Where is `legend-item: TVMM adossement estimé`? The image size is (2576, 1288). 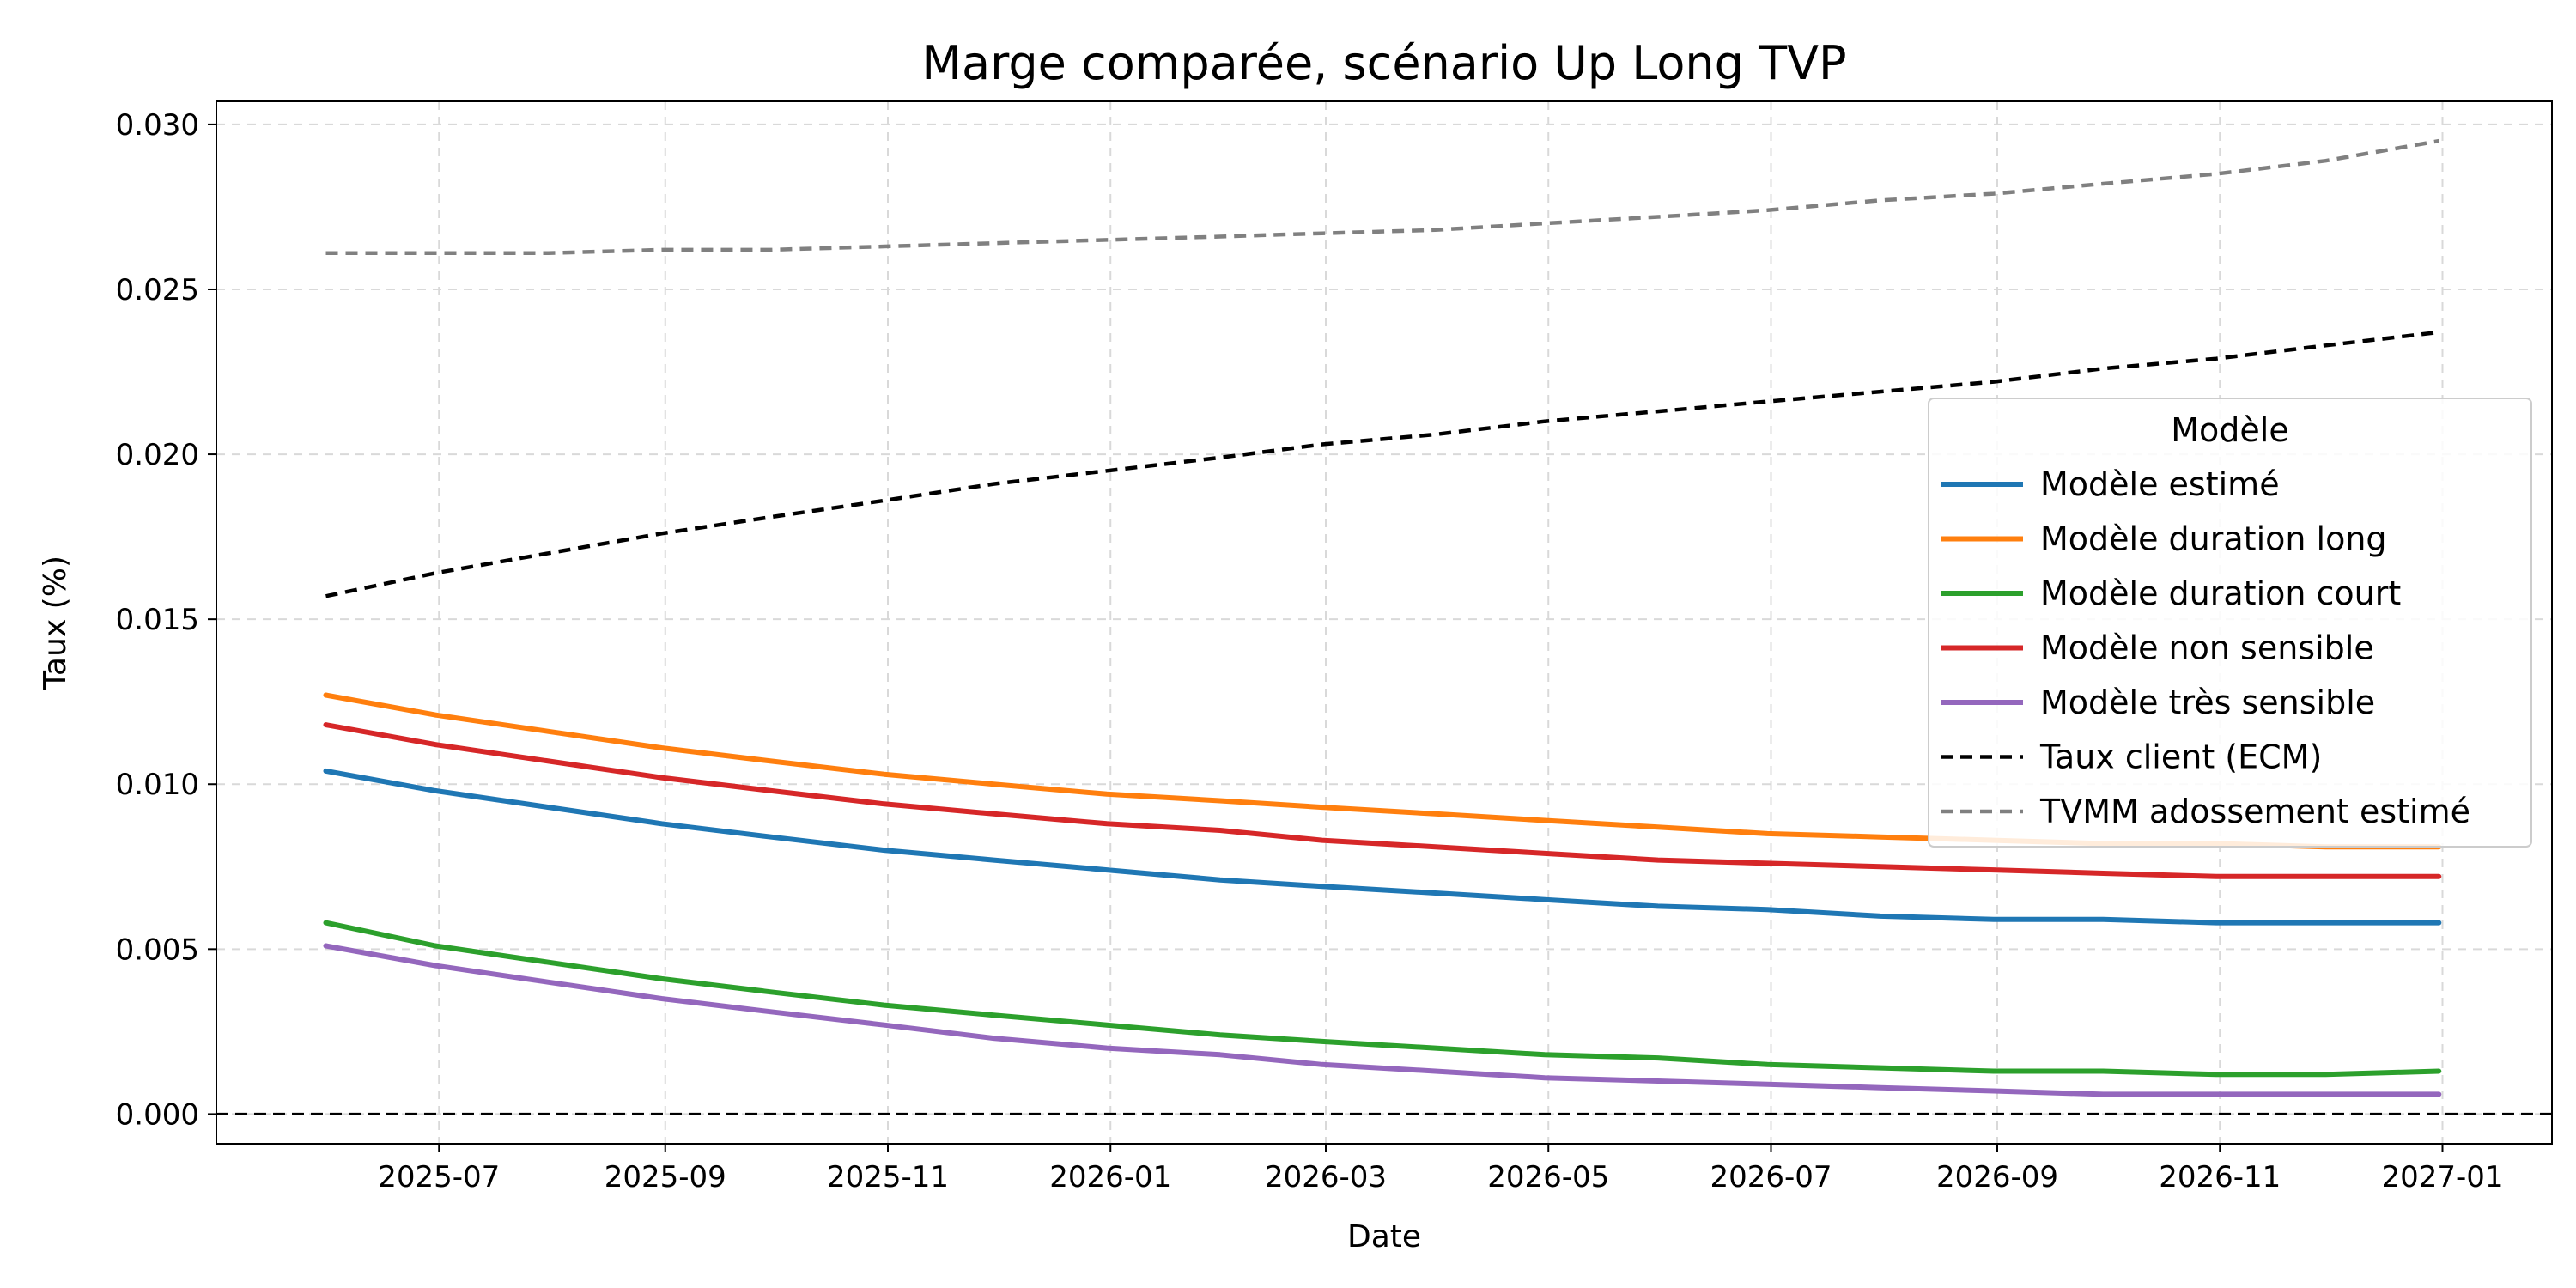
legend-item: TVMM adossement estimé is located at coordinates (2206, 812).